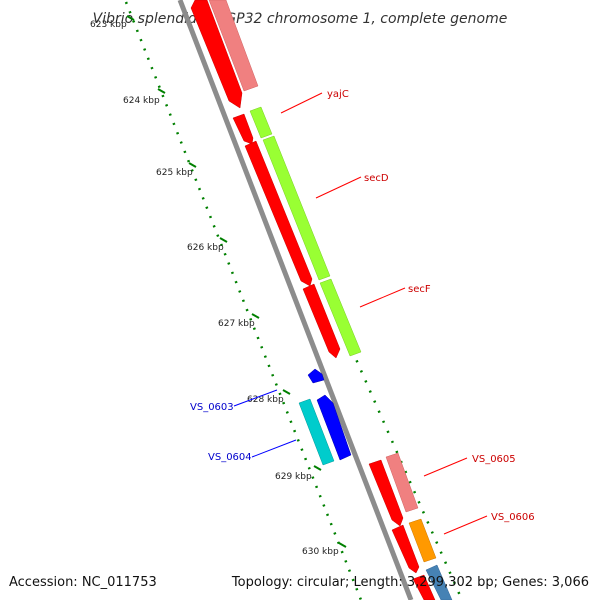 The height and width of the screenshot is (600, 600). I want to click on gene-arrow-secF, so click(321, 321).